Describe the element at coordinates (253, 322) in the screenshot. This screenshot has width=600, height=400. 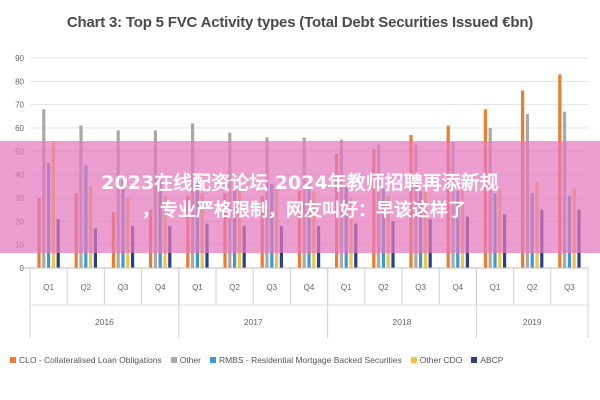
I see `year-label: 2017` at that location.